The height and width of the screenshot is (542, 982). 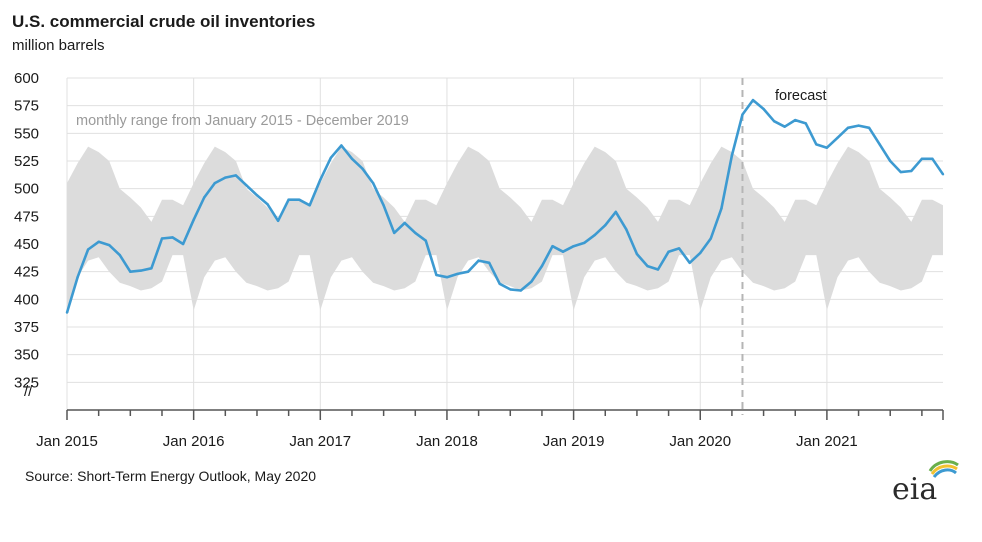 I want to click on y-tick-label: 400, so click(x=26, y=299).